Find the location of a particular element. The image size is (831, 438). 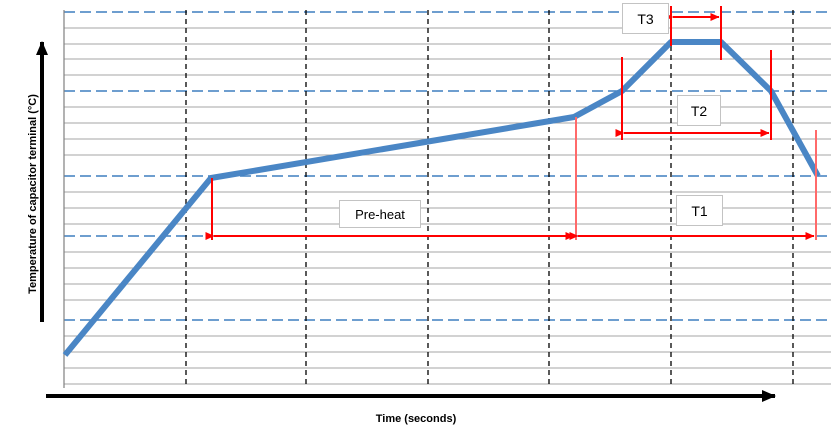

callout-preheat: Pre-heat is located at coordinates (380, 214).